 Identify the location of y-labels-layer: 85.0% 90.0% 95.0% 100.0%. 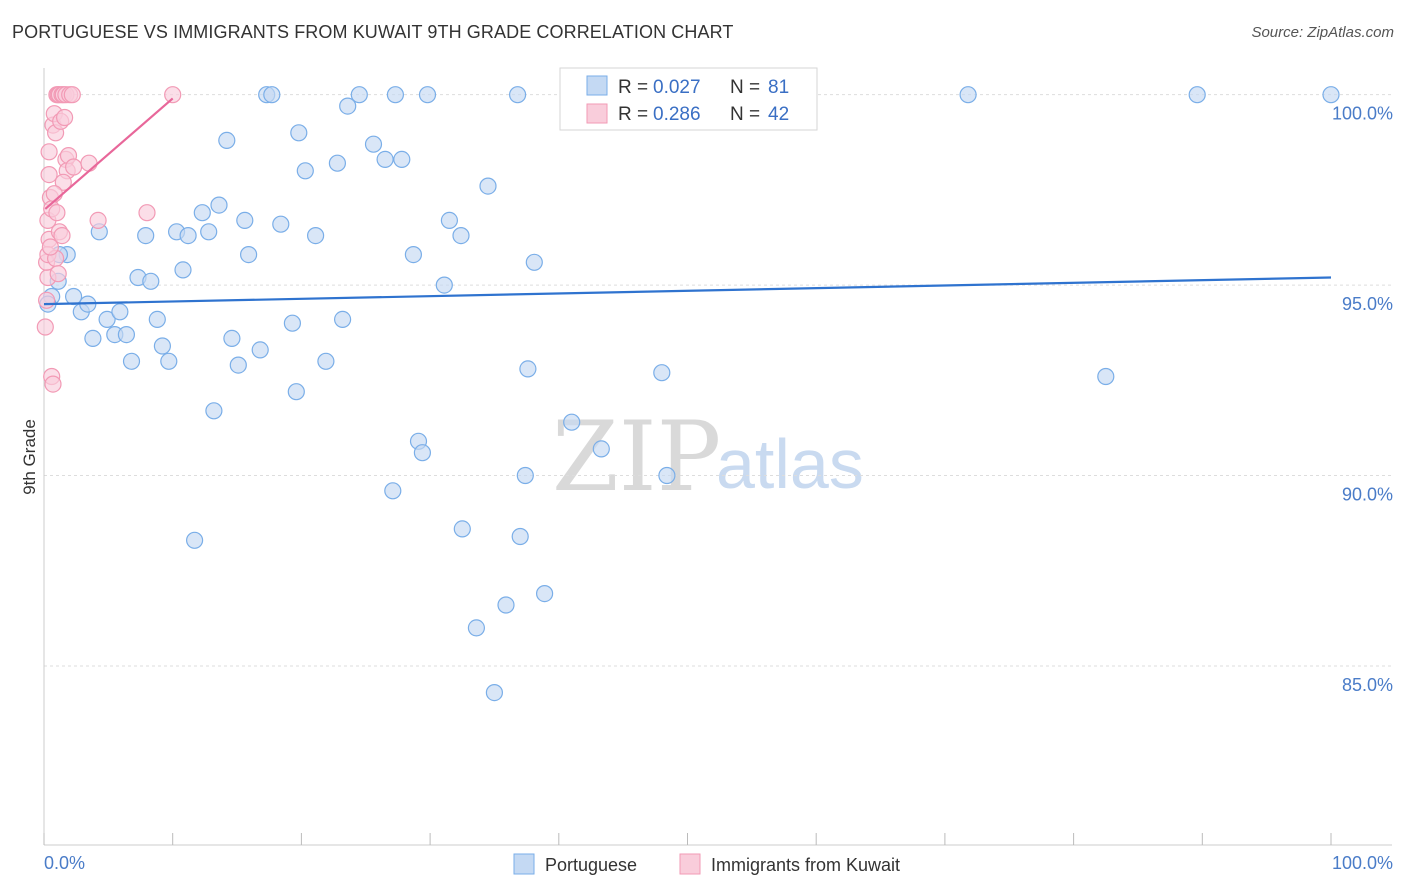
(1362, 399).